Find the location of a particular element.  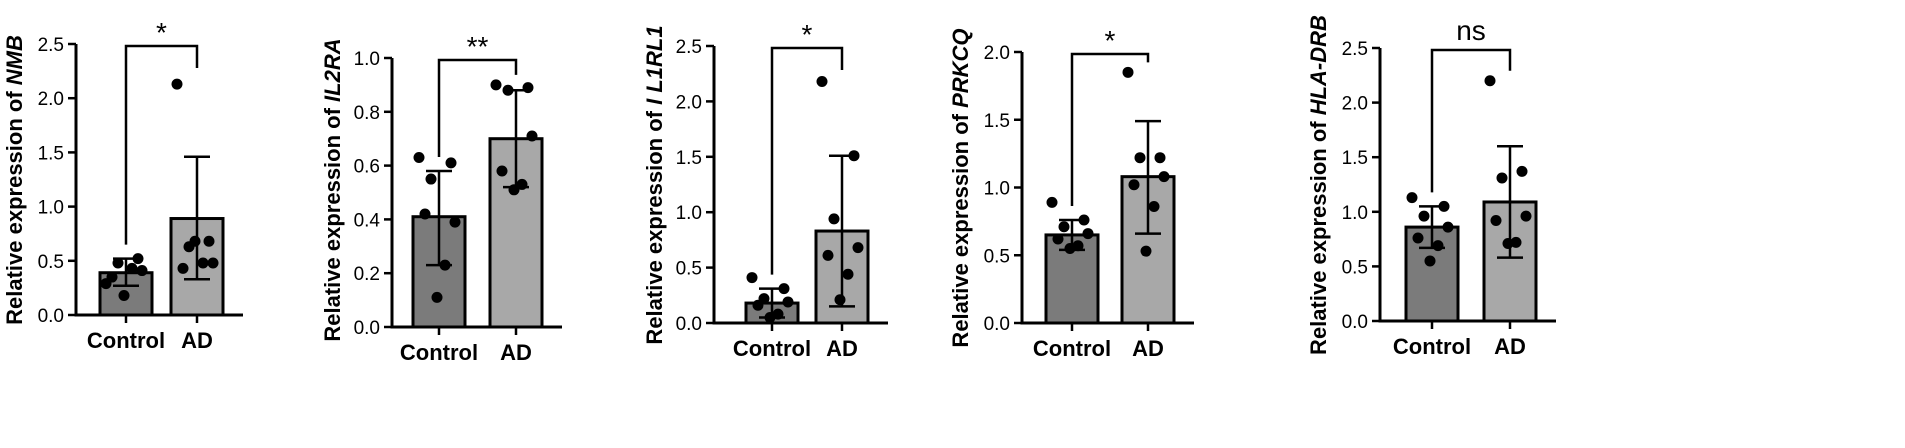

significance-label: ns is located at coordinates (1471, 30).